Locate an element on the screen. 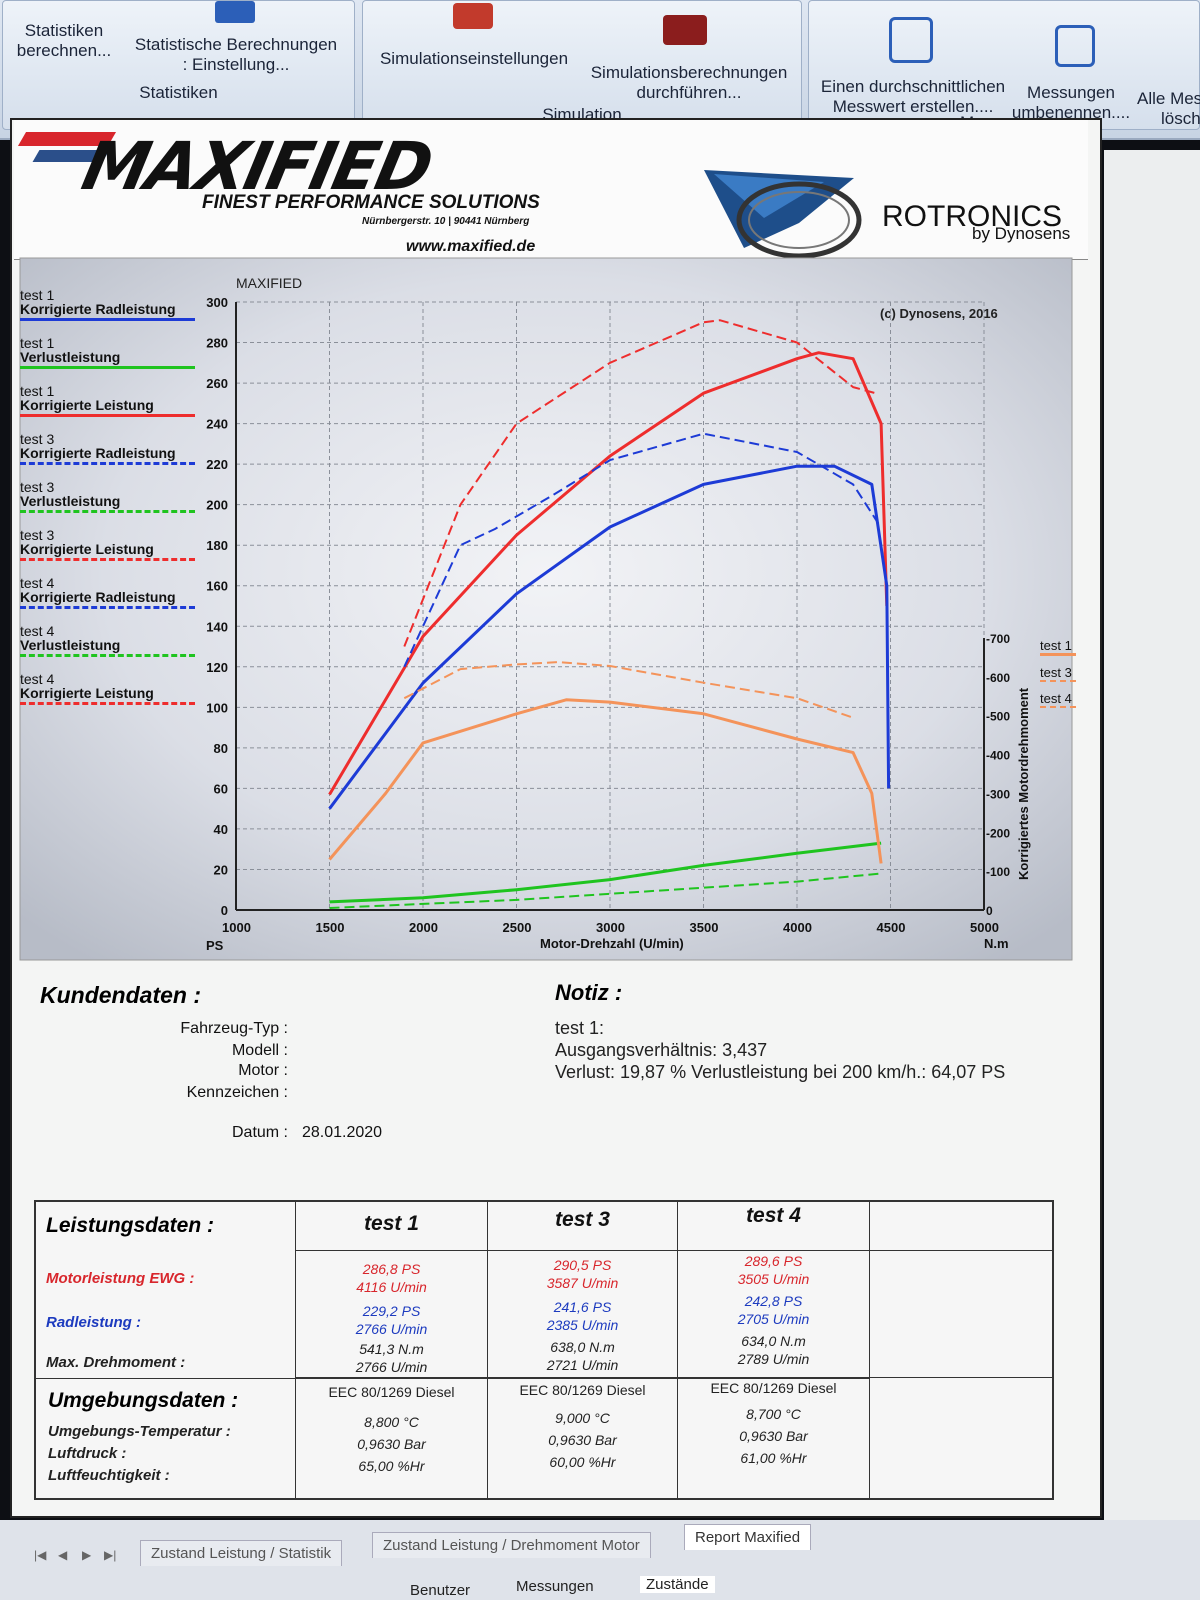 The height and width of the screenshot is (1600, 1200). kundendaten-title: Kundendaten : is located at coordinates (120, 995).